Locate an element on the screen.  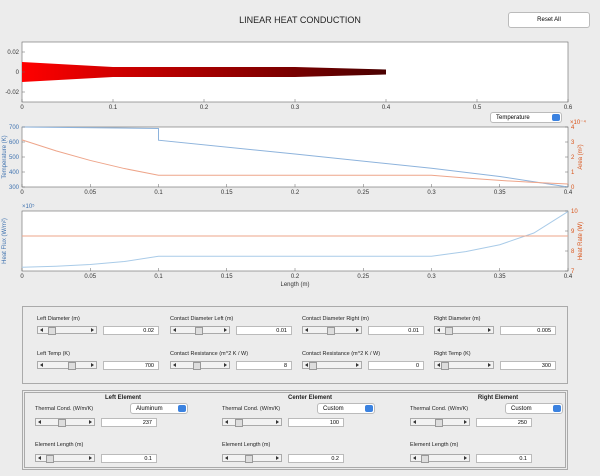
conductivity-input: 237 is located at coordinates (129, 422).